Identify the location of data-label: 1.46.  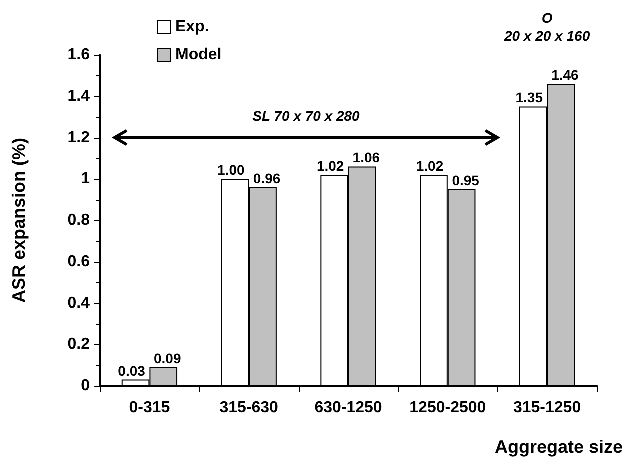
(566, 74).